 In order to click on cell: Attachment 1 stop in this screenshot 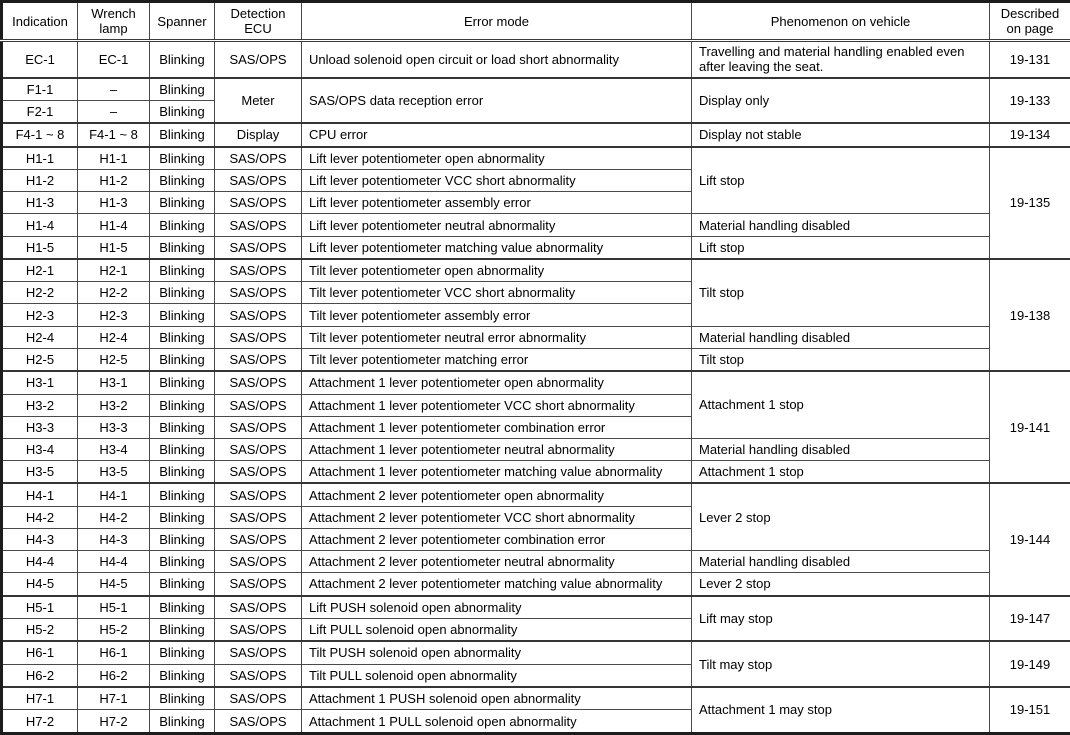, I will do `click(840, 404)`.